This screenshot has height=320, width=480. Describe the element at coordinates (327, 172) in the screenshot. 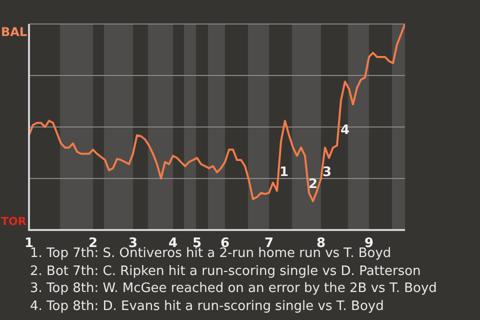

I see `annotation: 3` at that location.